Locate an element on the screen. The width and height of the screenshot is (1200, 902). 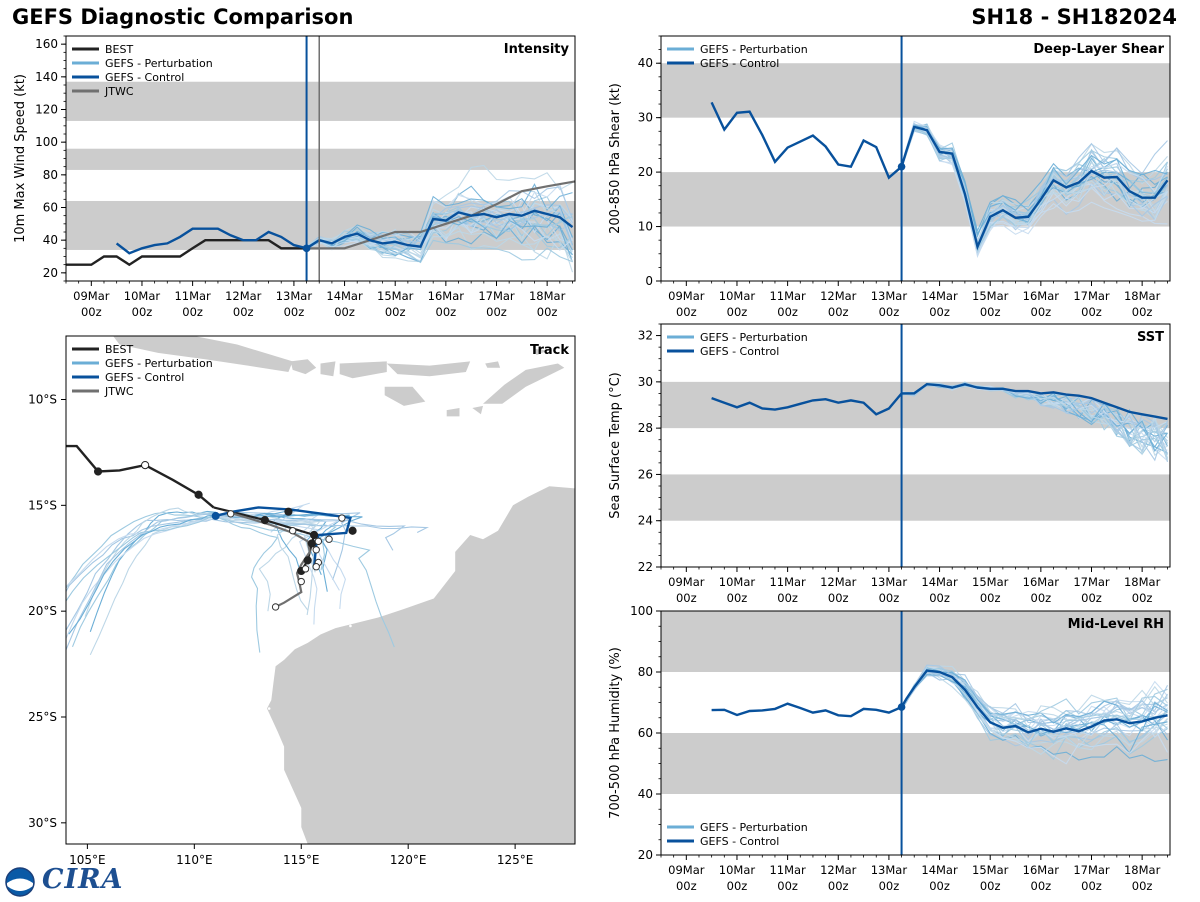
y-tick-label: 10°S is located at coordinates (42, 400).